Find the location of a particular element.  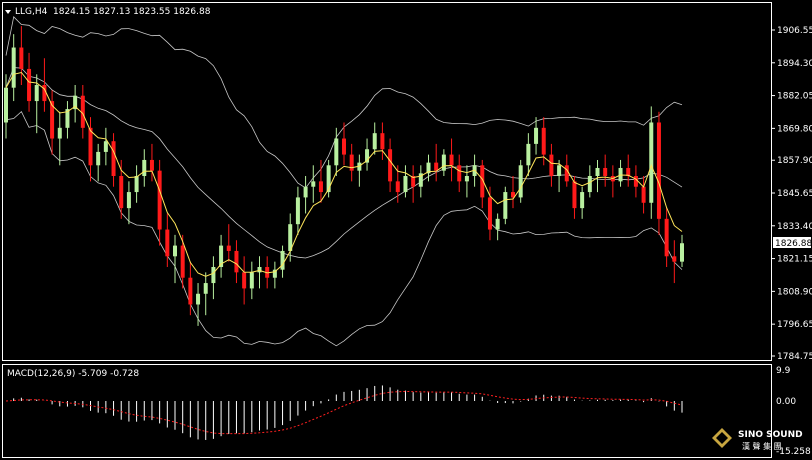

price-tick-label: 1857.90 is located at coordinates (794, 161).